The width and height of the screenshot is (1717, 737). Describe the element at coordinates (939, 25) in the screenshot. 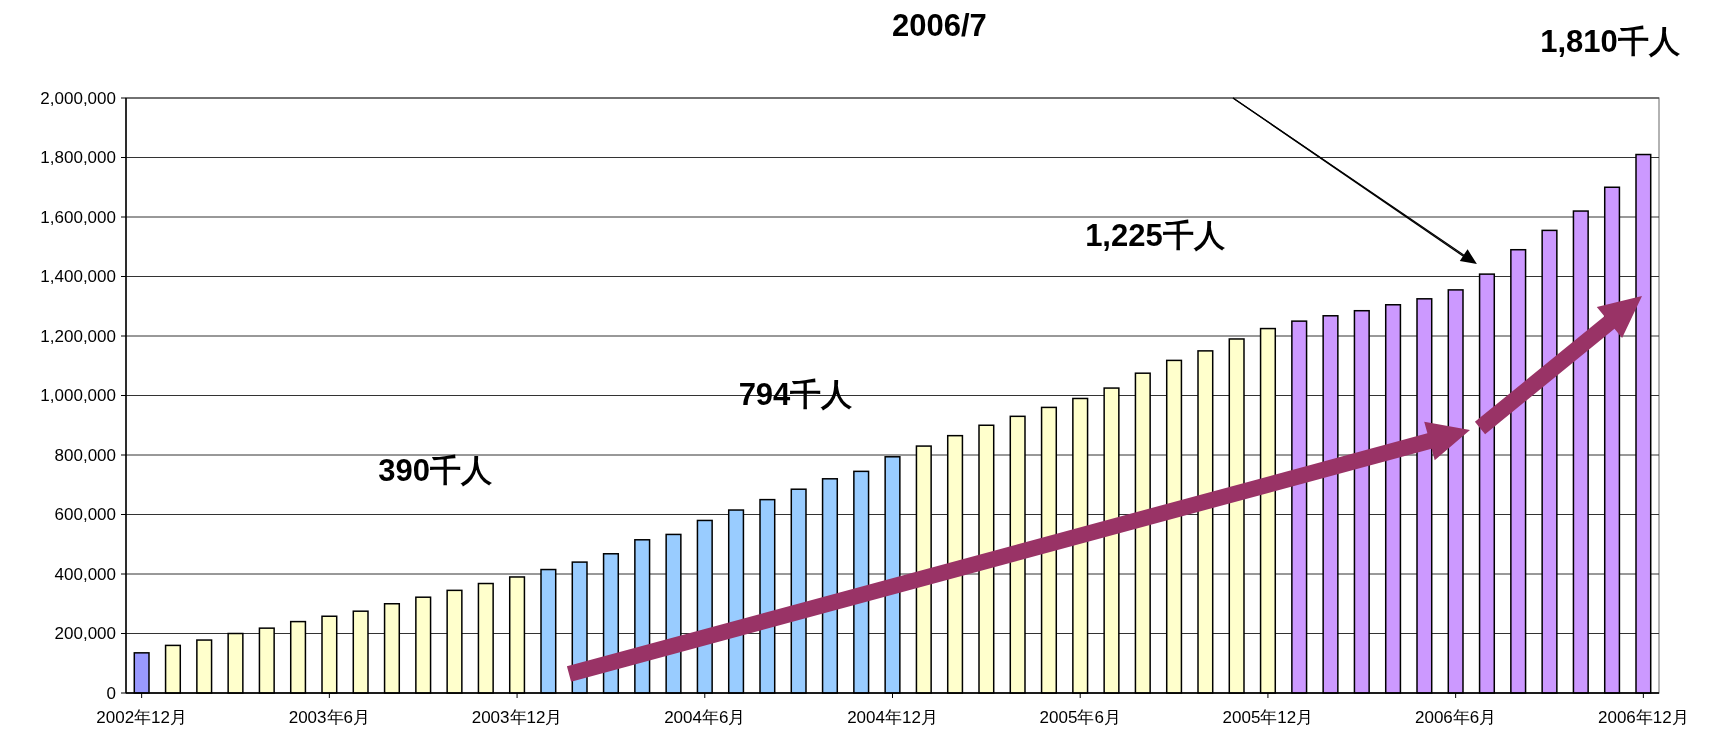

I see `text: 2006/7` at that location.